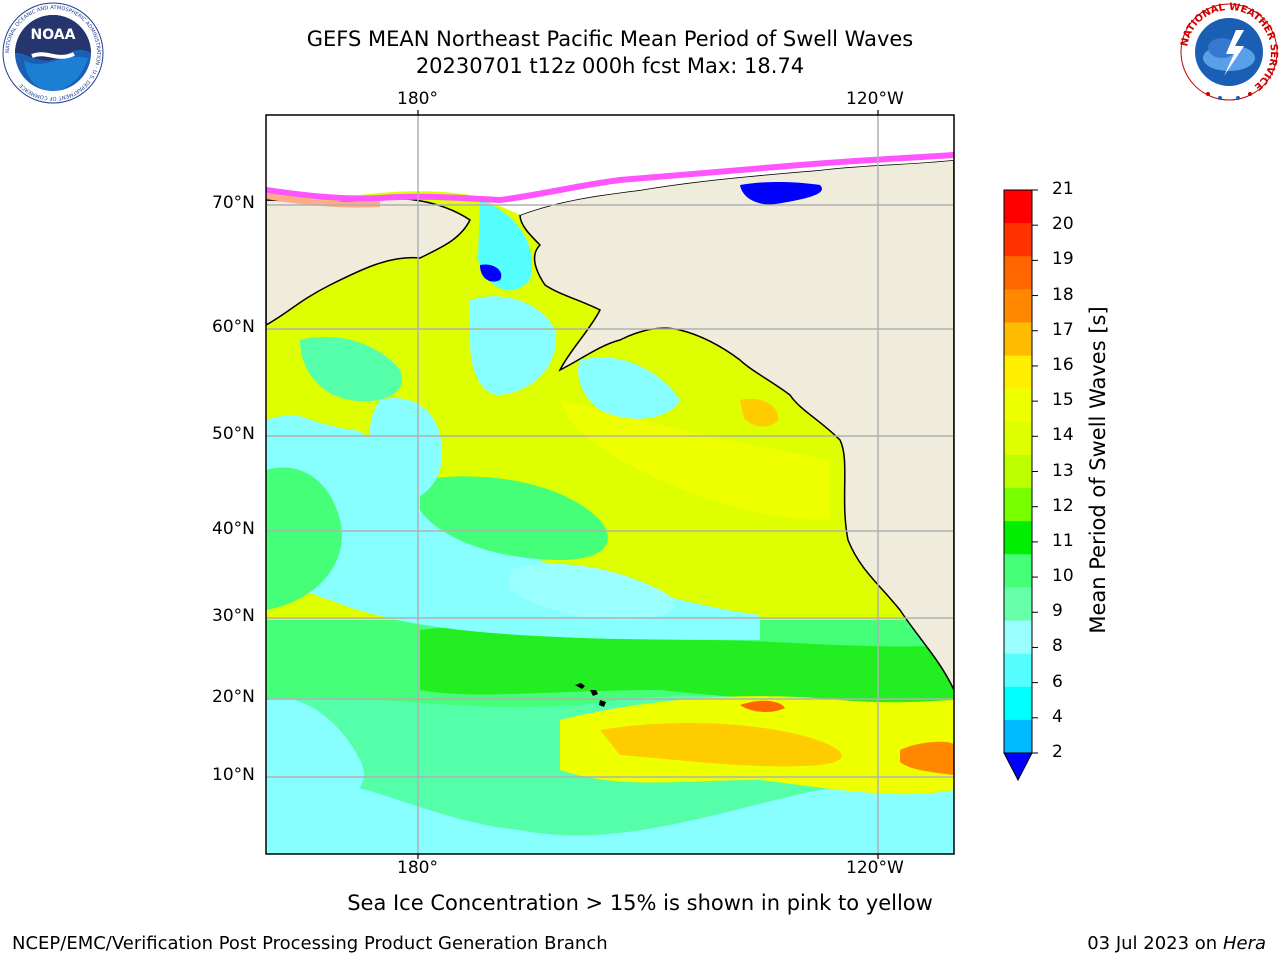 The height and width of the screenshot is (960, 1280). Describe the element at coordinates (1057, 611) in the screenshot. I see `colorbar-tick-label: 9` at that location.